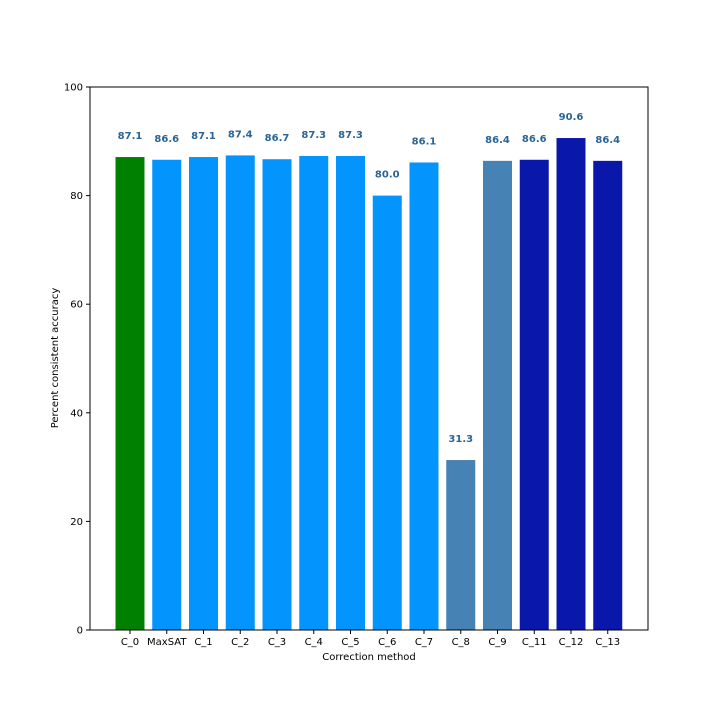 This screenshot has width=720, height=720. I want to click on value-label: 31.3, so click(460, 439).